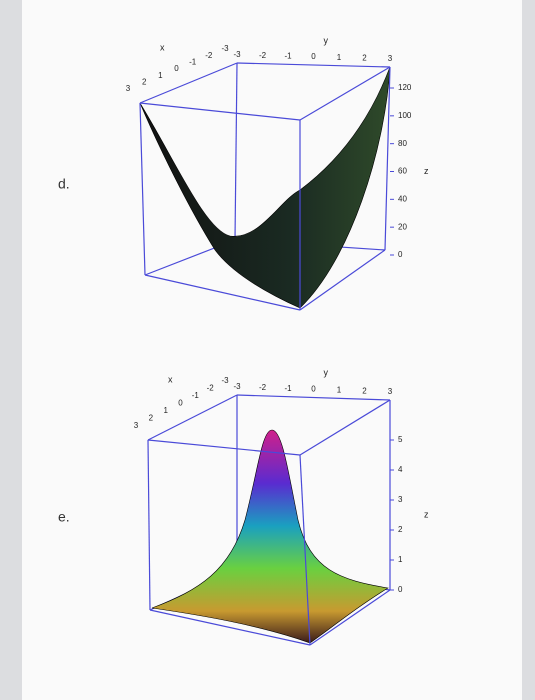  I want to click on z-tick-label: 20, so click(402, 226).